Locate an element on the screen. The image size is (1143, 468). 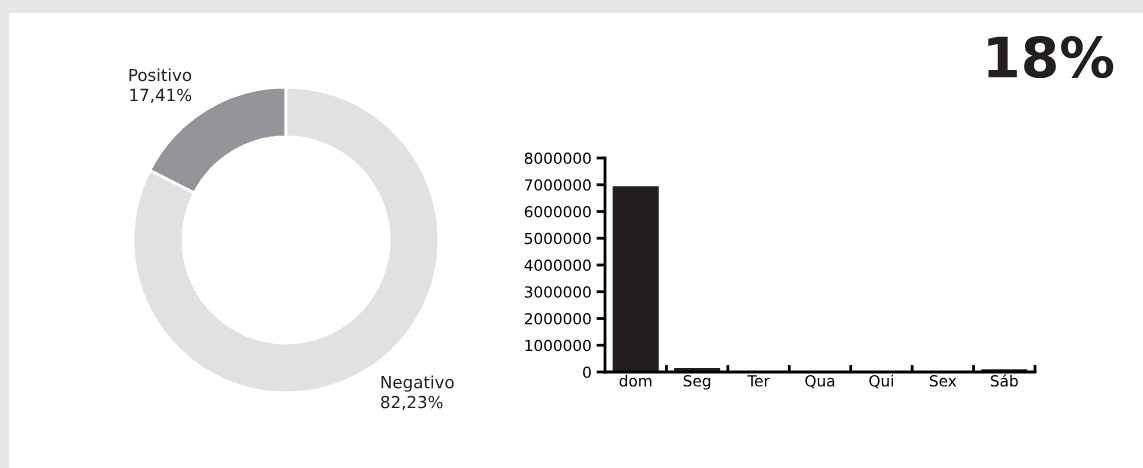
y-tick-label: 4000000 is located at coordinates (557, 265).